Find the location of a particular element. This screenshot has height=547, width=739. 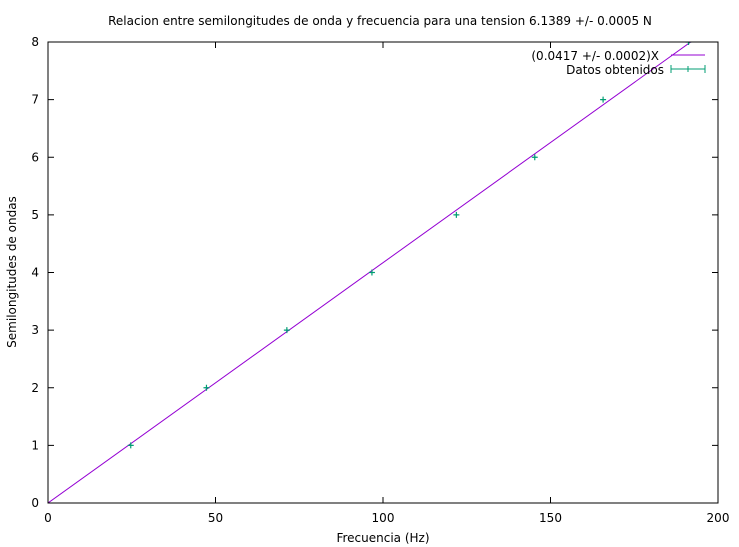

x-axis-label: Frecuencia (Hz) is located at coordinates (382, 538).